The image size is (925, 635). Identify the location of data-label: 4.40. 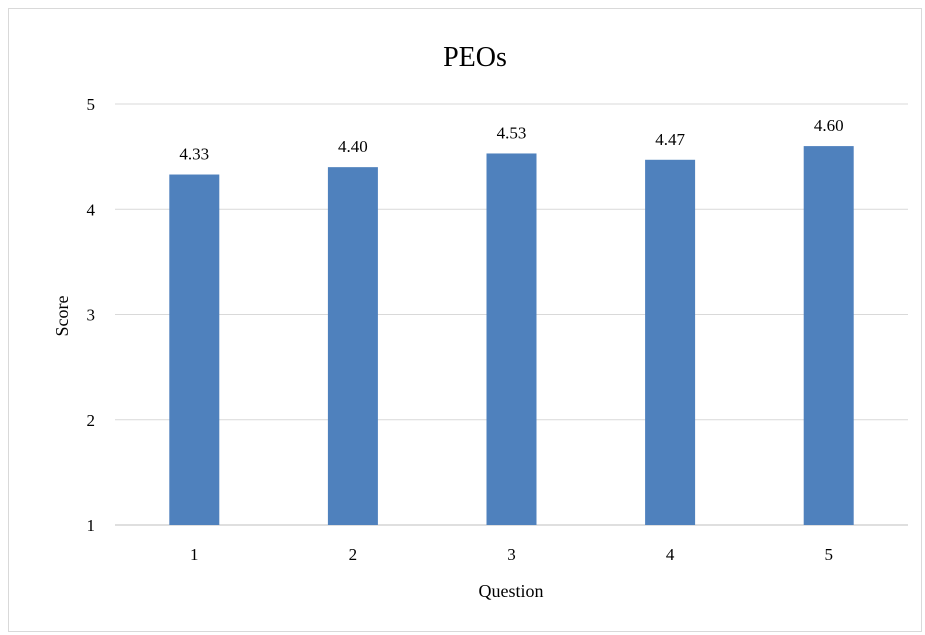
(353, 146).